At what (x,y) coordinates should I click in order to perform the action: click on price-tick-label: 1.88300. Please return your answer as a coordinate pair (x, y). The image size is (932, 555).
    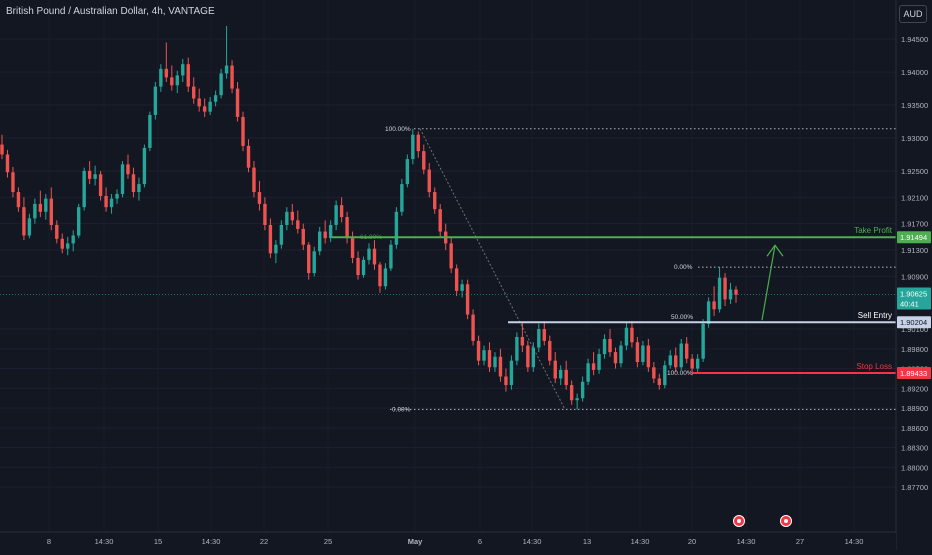
    Looking at the image, I should click on (914, 448).